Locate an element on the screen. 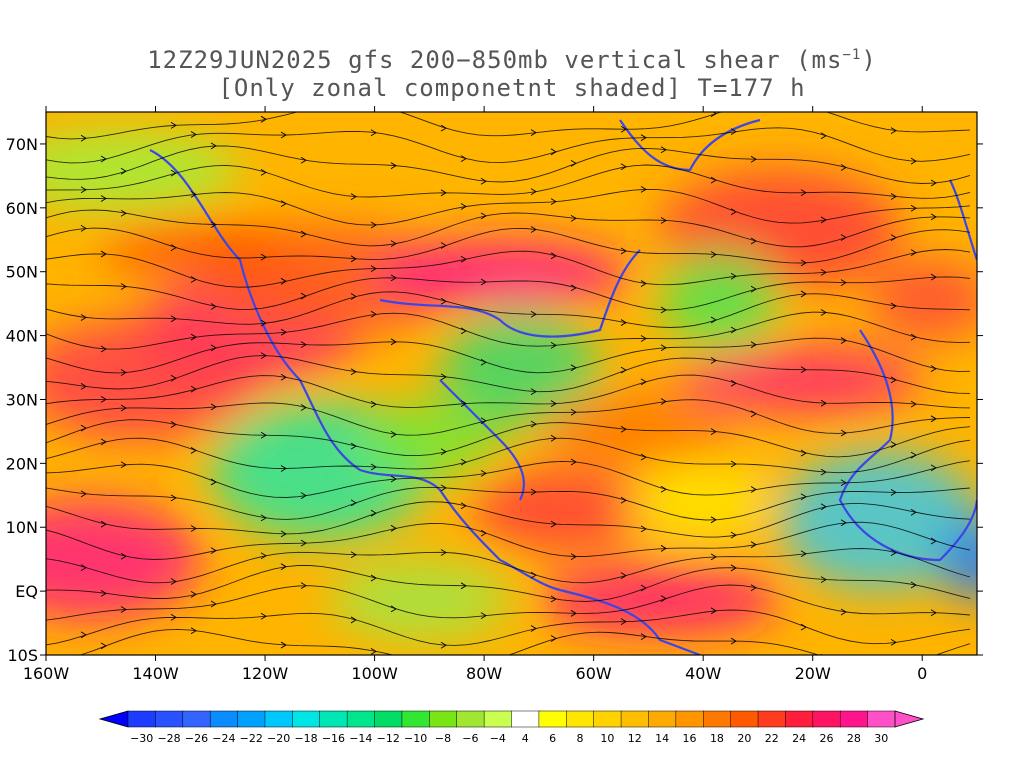  colorbar-min-arrow is located at coordinates (113, 719).